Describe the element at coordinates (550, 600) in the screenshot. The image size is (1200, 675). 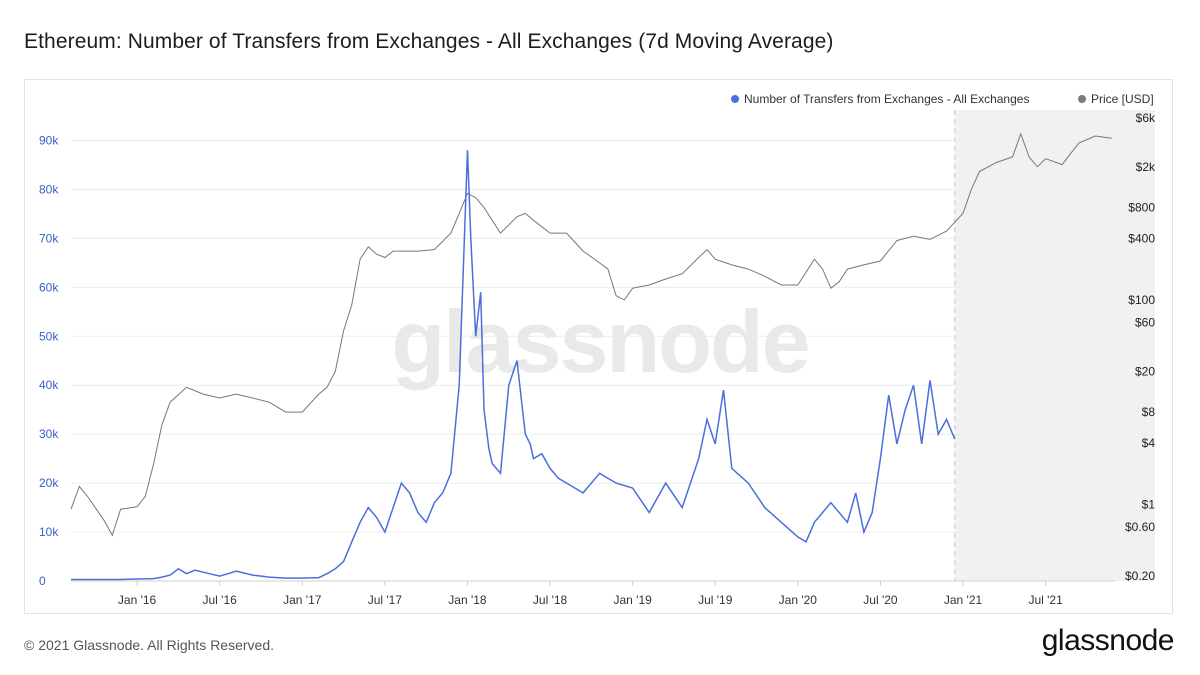
I see `x-tick-label: Jul '18` at that location.